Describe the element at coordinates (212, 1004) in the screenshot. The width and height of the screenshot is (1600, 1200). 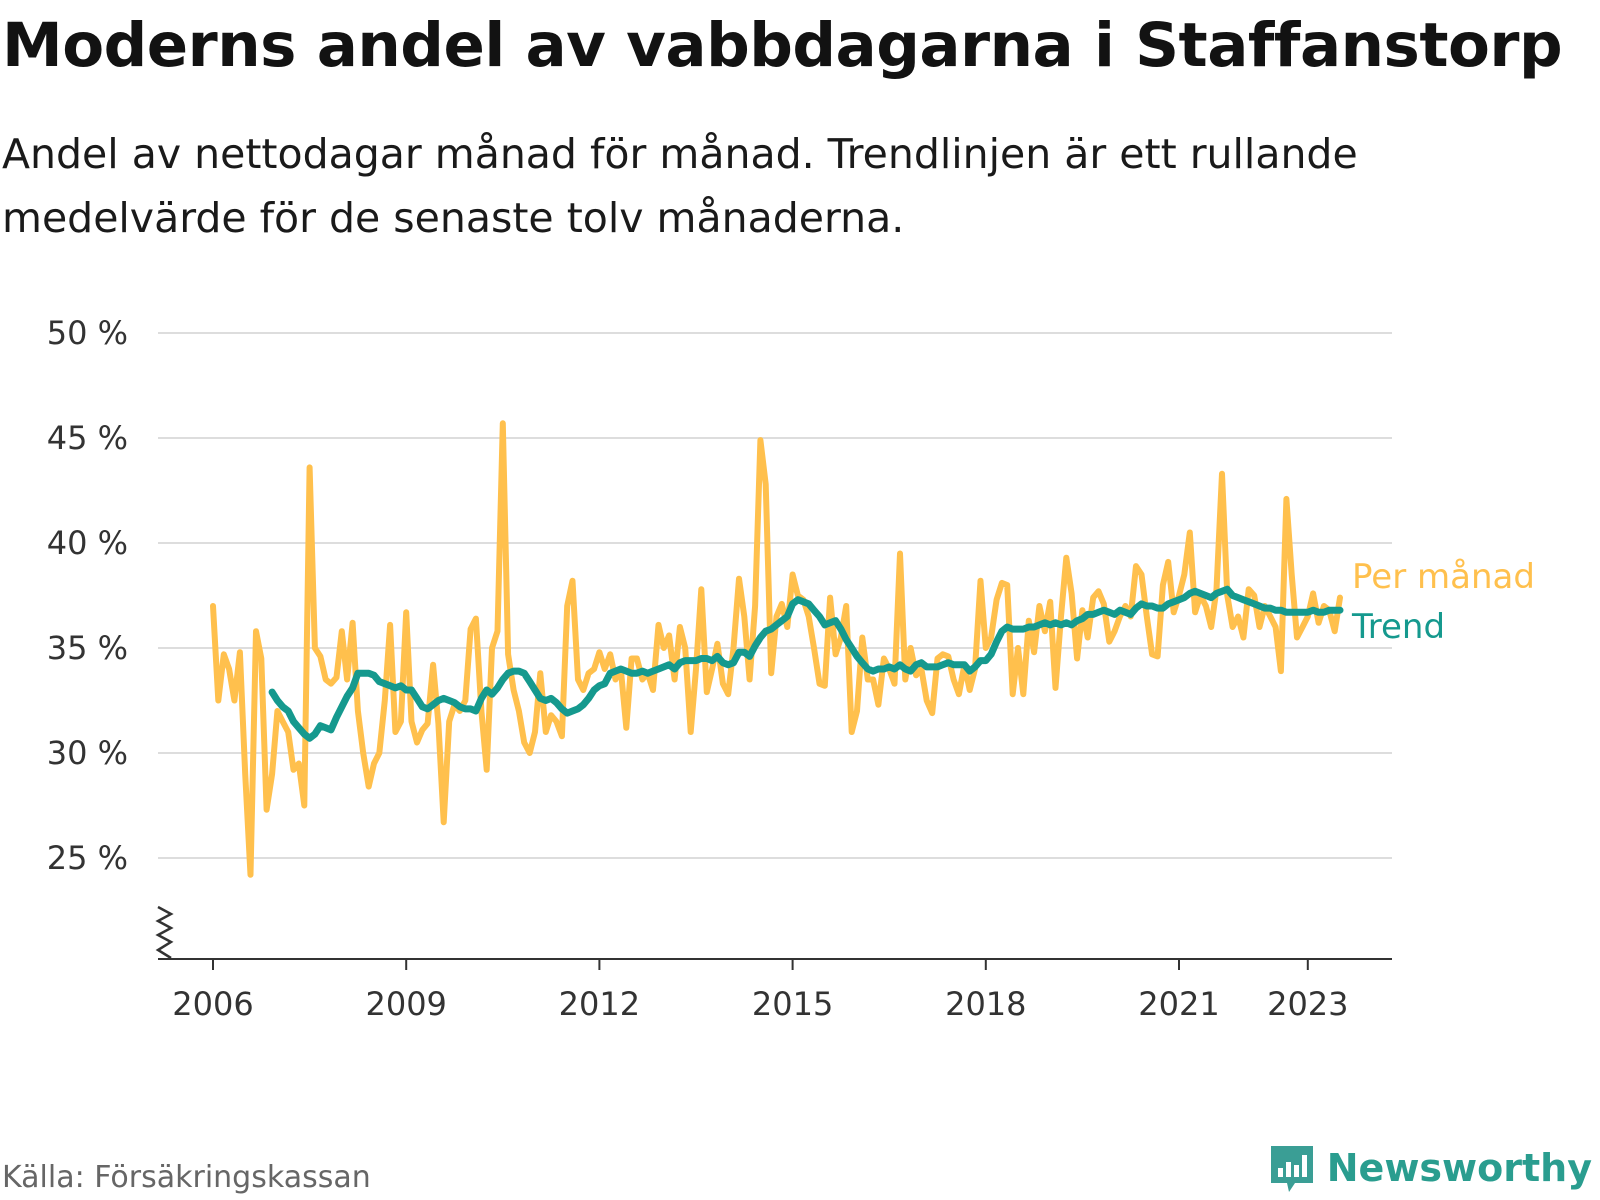
I see `x-tick-label: 2006` at that location.